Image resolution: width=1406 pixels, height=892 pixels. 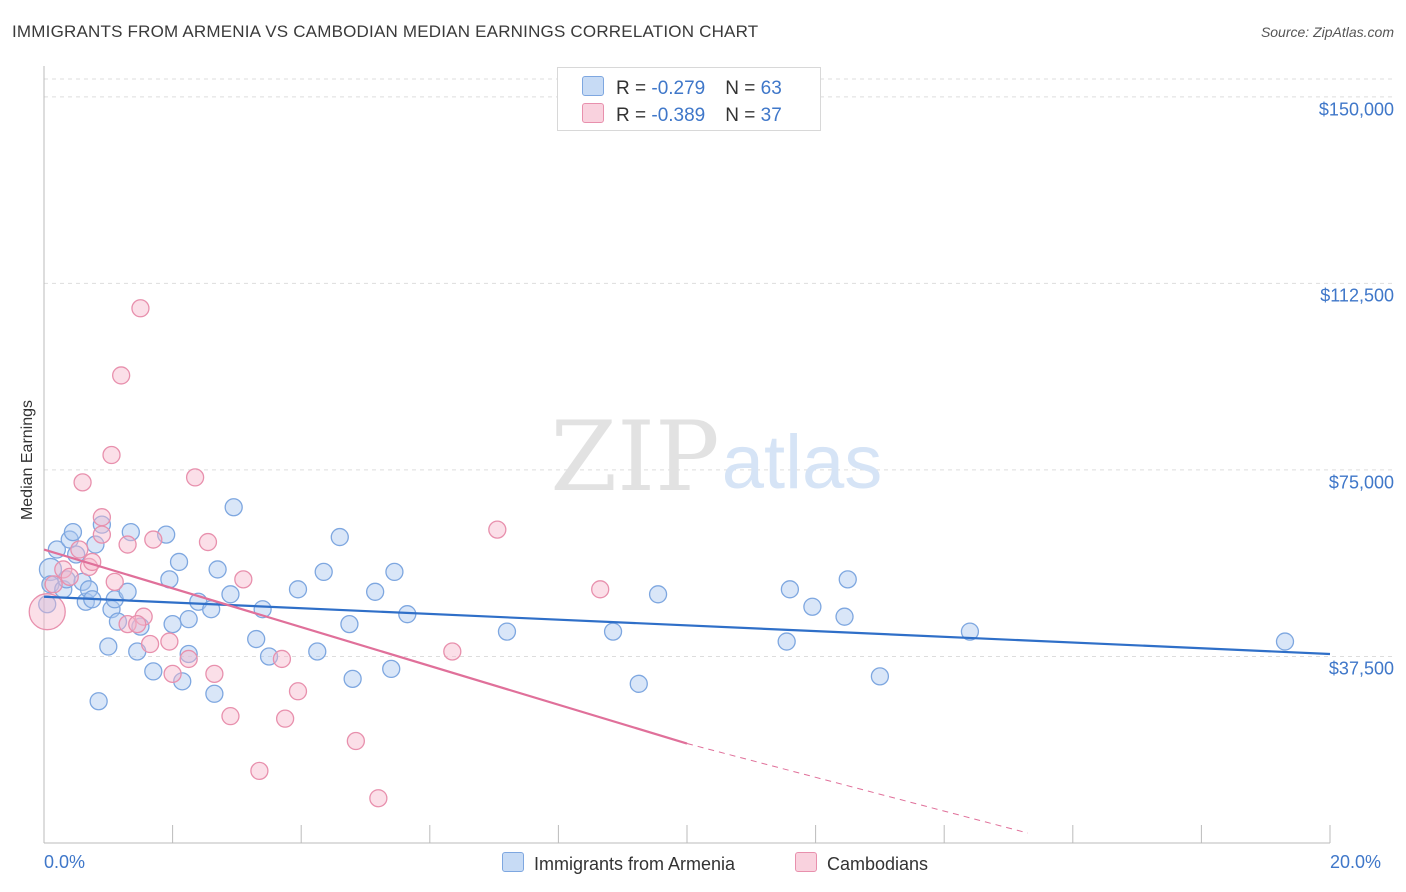 I want to click on legend-item-armenia: Immigrants from Armenia, so click(x=618, y=863).